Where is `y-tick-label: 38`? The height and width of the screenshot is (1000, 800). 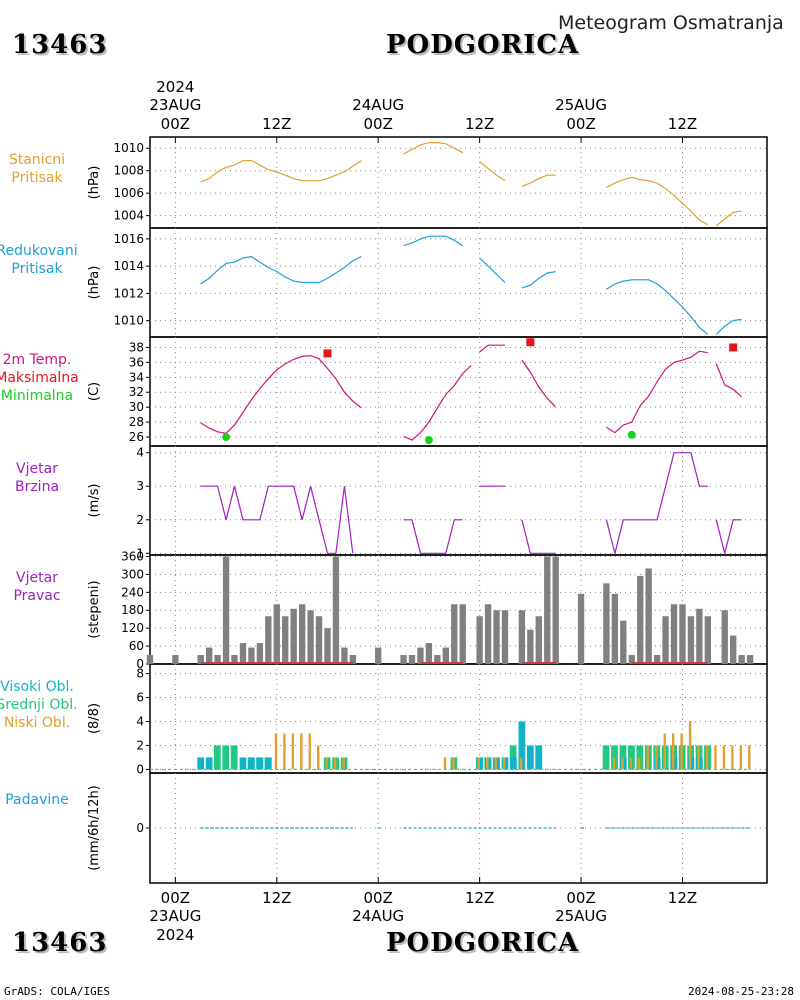 y-tick-label: 38 is located at coordinates (136, 347).